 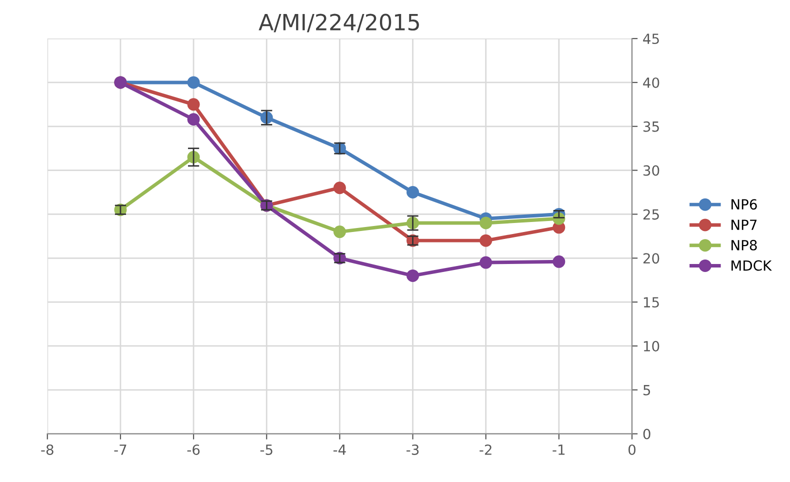 I want to click on legend-label: NP6, so click(x=744, y=204).